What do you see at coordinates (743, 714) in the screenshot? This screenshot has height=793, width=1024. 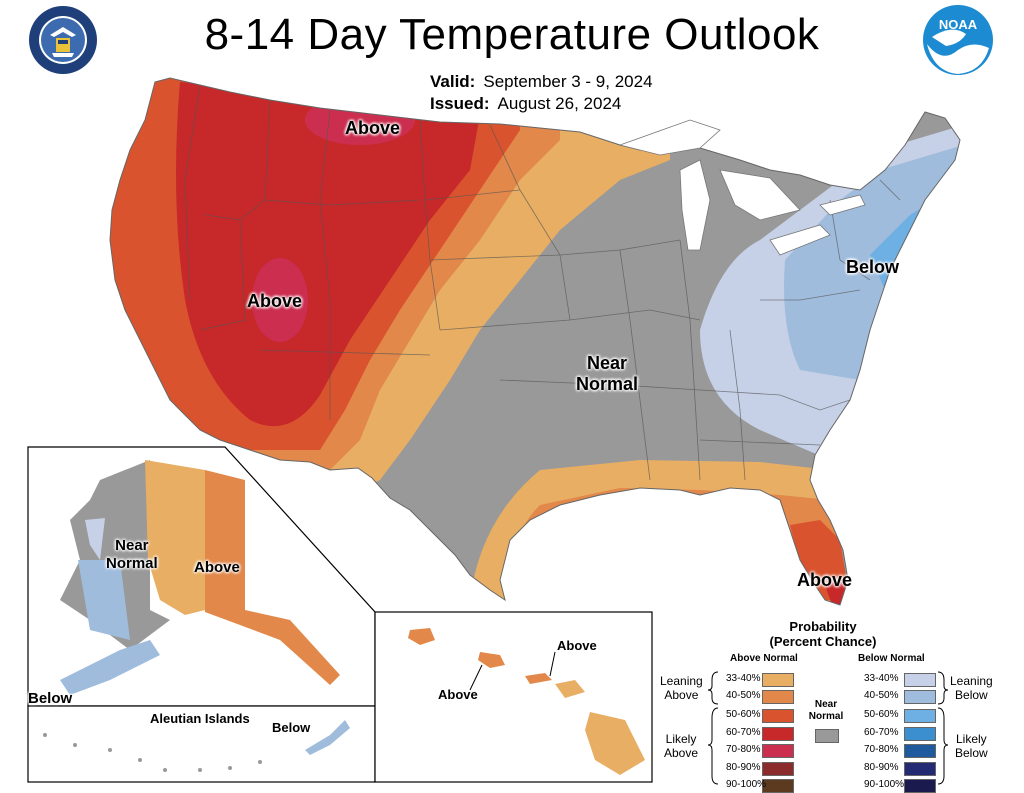 I see `above-legend-range-label: 50-60%` at bounding box center [743, 714].